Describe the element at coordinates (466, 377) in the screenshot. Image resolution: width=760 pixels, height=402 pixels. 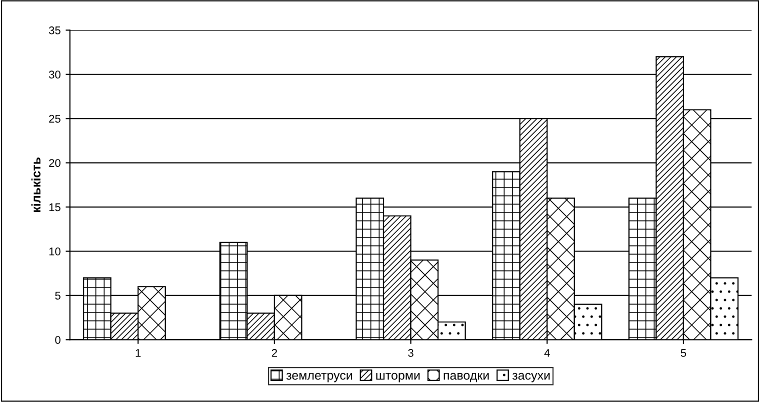
I see `legend-label: паводки` at that location.